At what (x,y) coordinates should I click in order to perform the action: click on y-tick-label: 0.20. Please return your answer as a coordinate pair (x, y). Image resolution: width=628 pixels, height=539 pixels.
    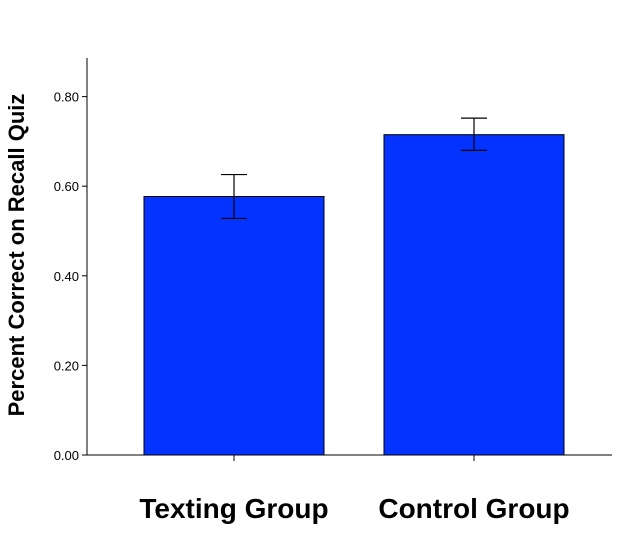
    Looking at the image, I should click on (66, 365).